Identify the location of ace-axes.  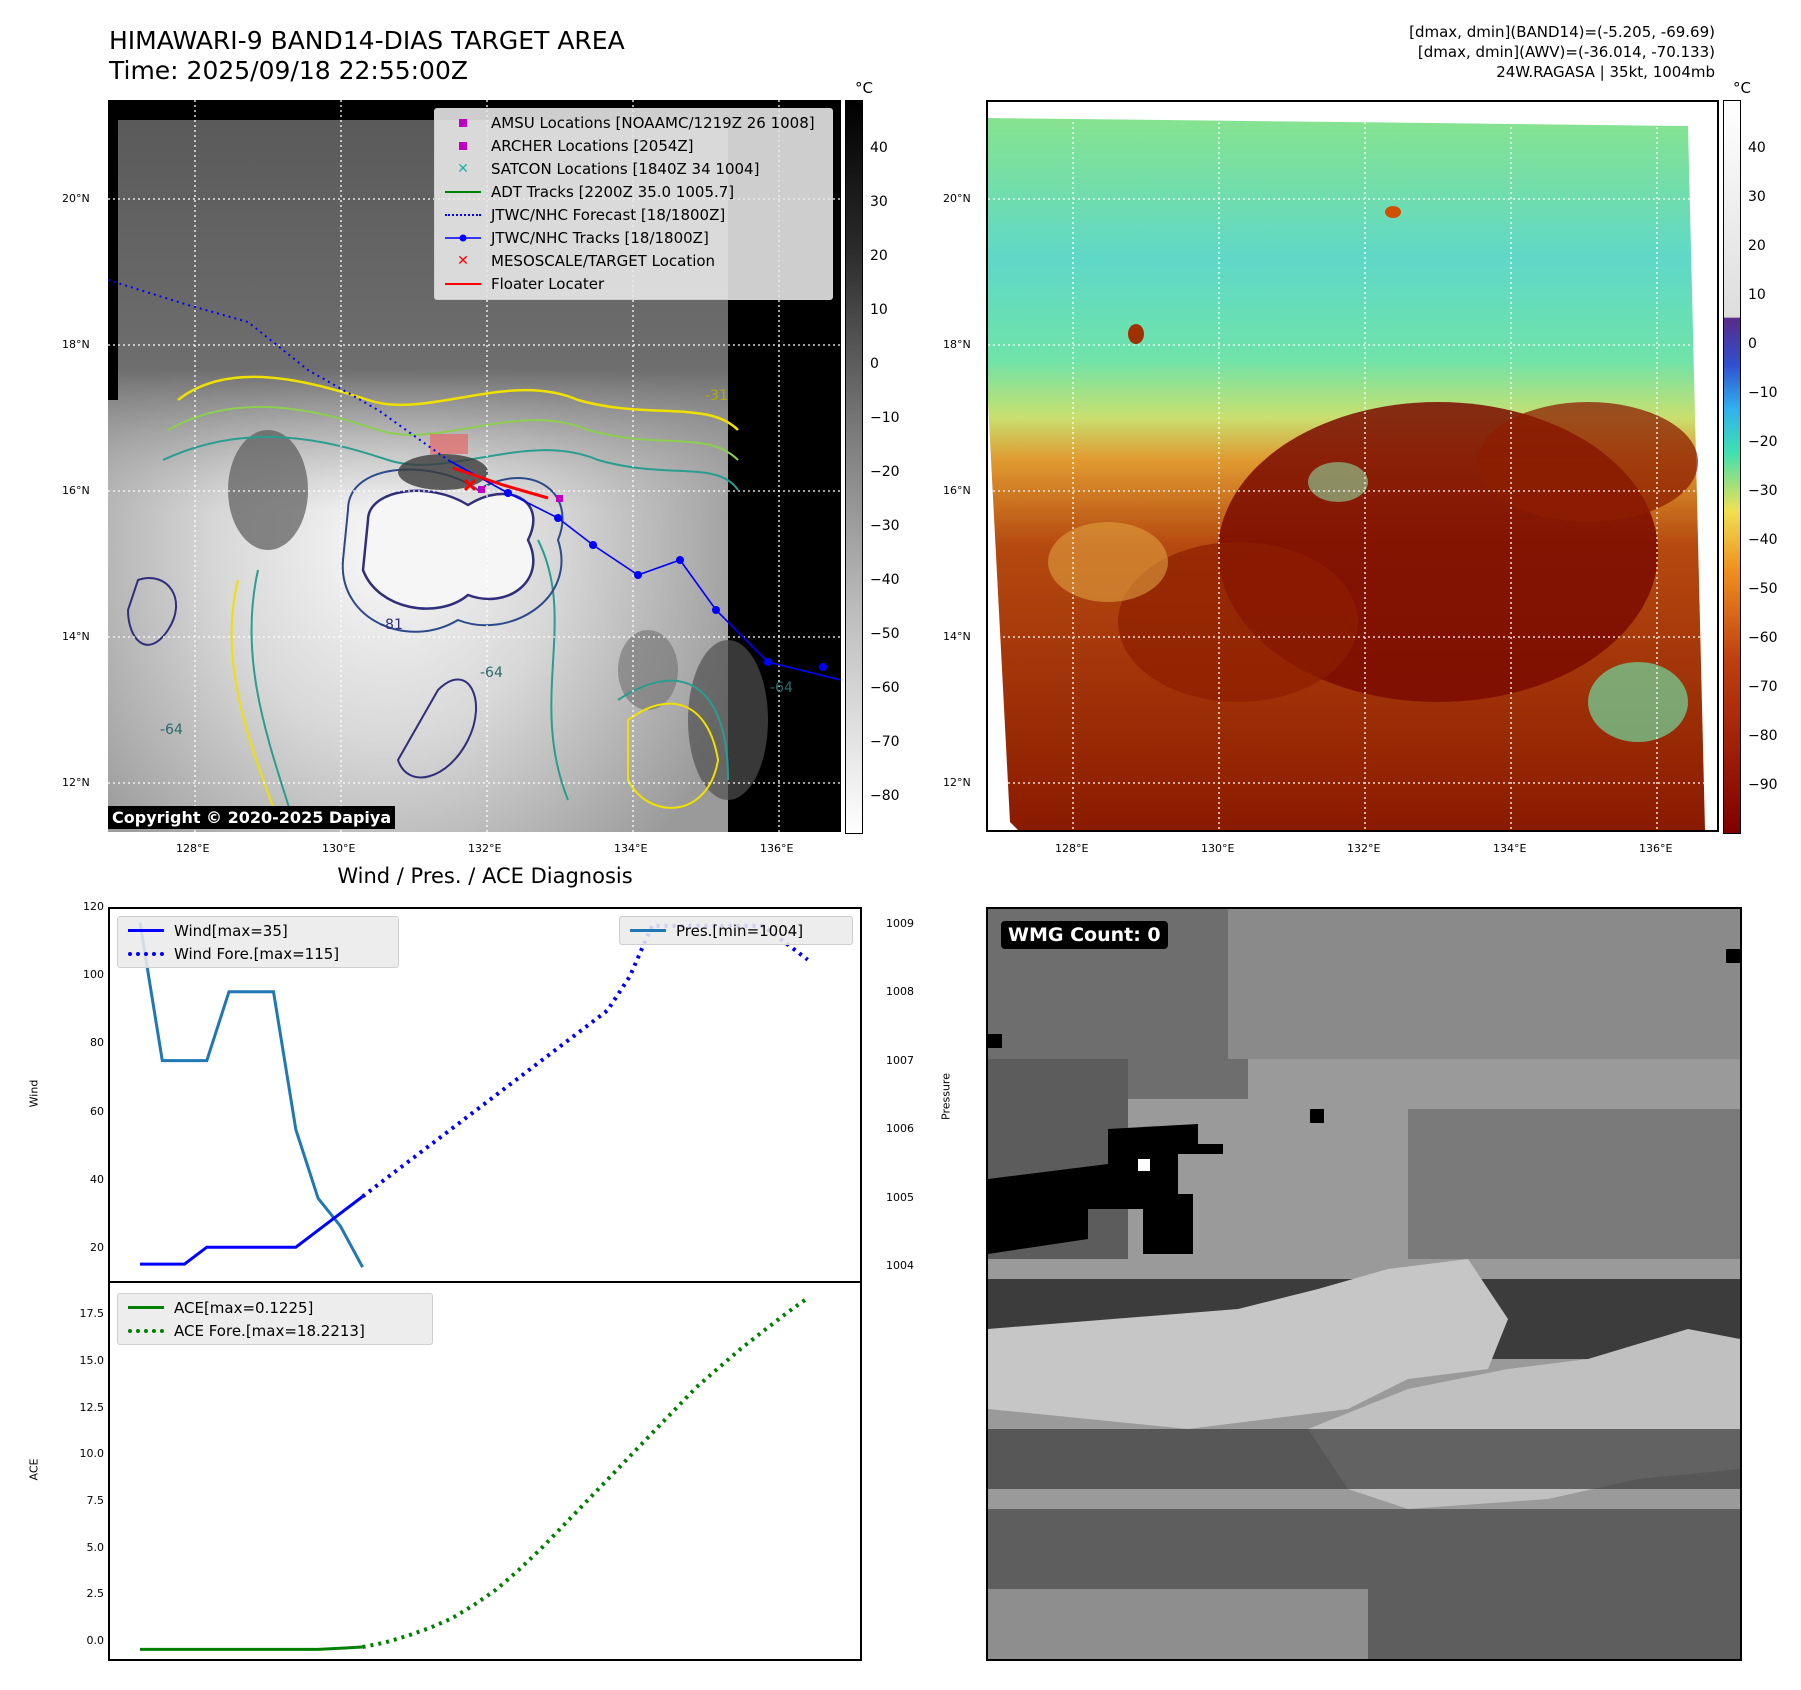
(485, 1471).